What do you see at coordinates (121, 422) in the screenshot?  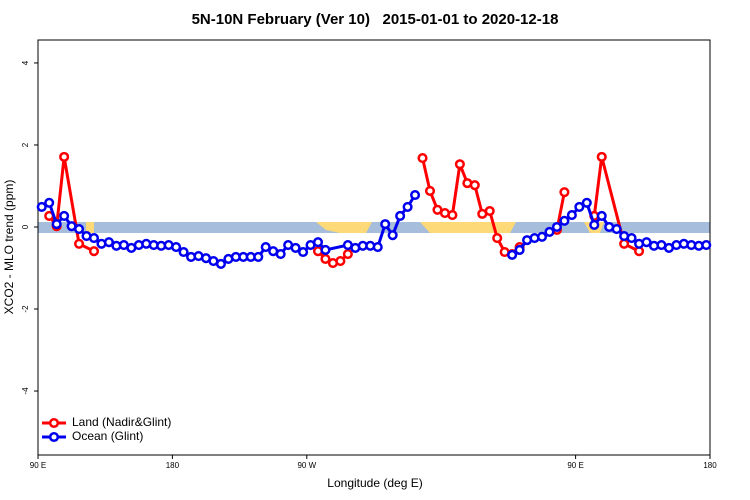 I see `legend-label: Land (Nadir&Glint)` at bounding box center [121, 422].